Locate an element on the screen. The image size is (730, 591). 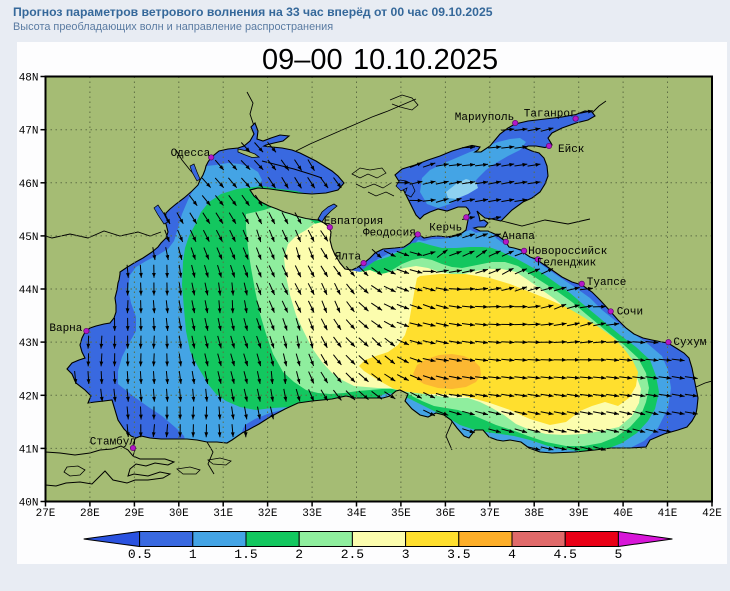
svg-text: 37E is located at coordinates (490, 514).